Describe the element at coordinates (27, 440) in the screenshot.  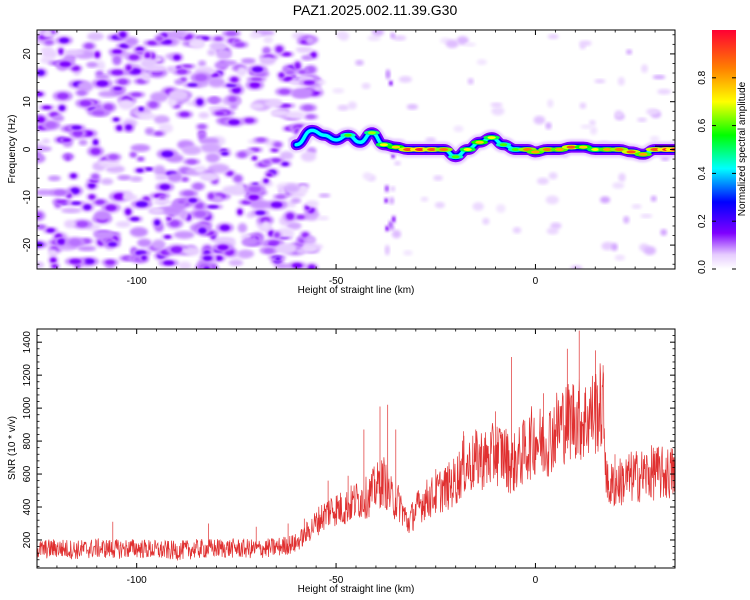
I see `y-tick-label: 800` at that location.